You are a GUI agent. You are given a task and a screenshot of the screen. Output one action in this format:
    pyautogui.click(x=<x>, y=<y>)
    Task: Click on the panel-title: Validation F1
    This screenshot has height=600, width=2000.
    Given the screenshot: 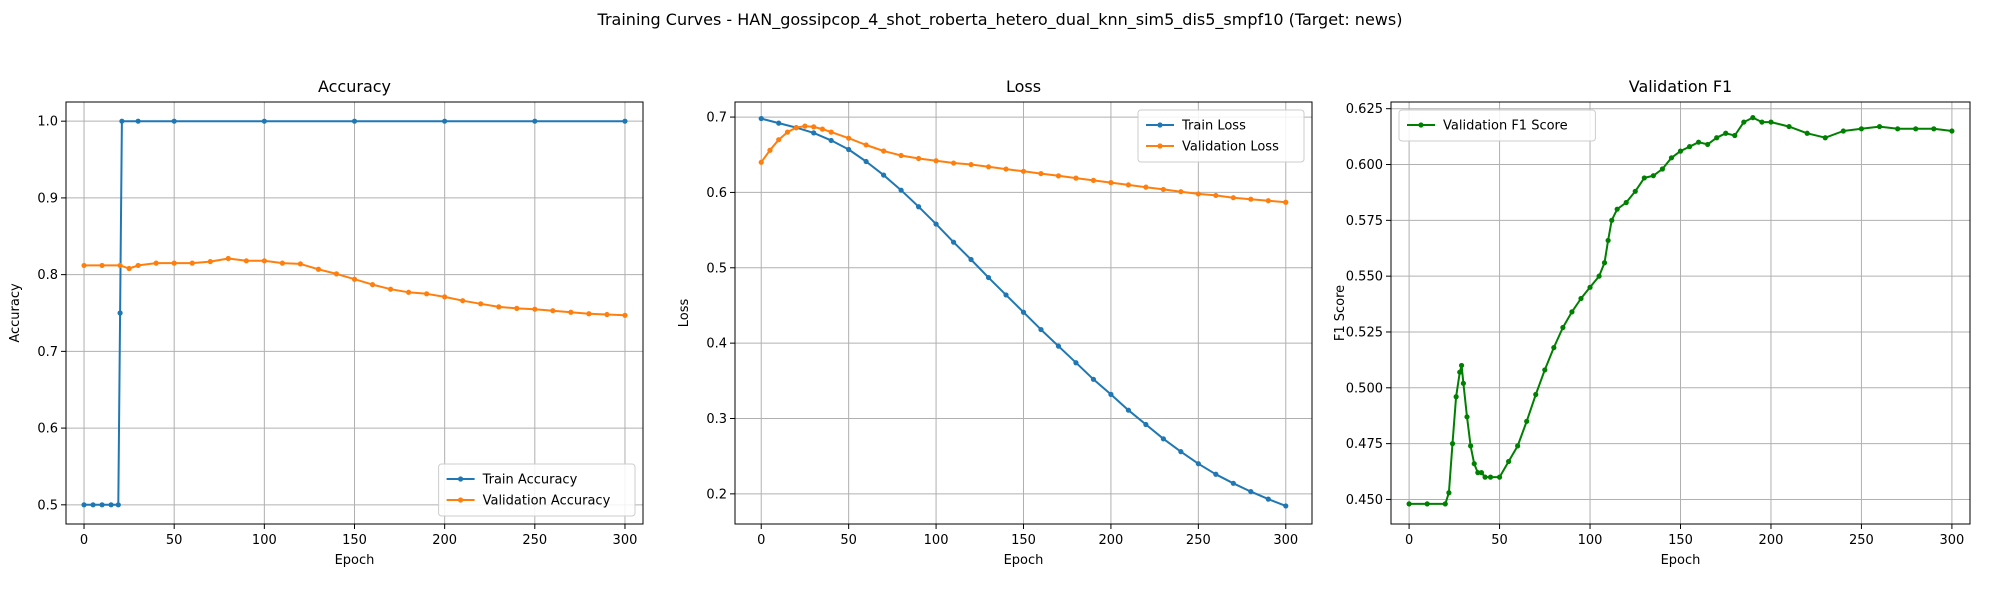 What is the action you would take?
    pyautogui.click(x=1680, y=86)
    